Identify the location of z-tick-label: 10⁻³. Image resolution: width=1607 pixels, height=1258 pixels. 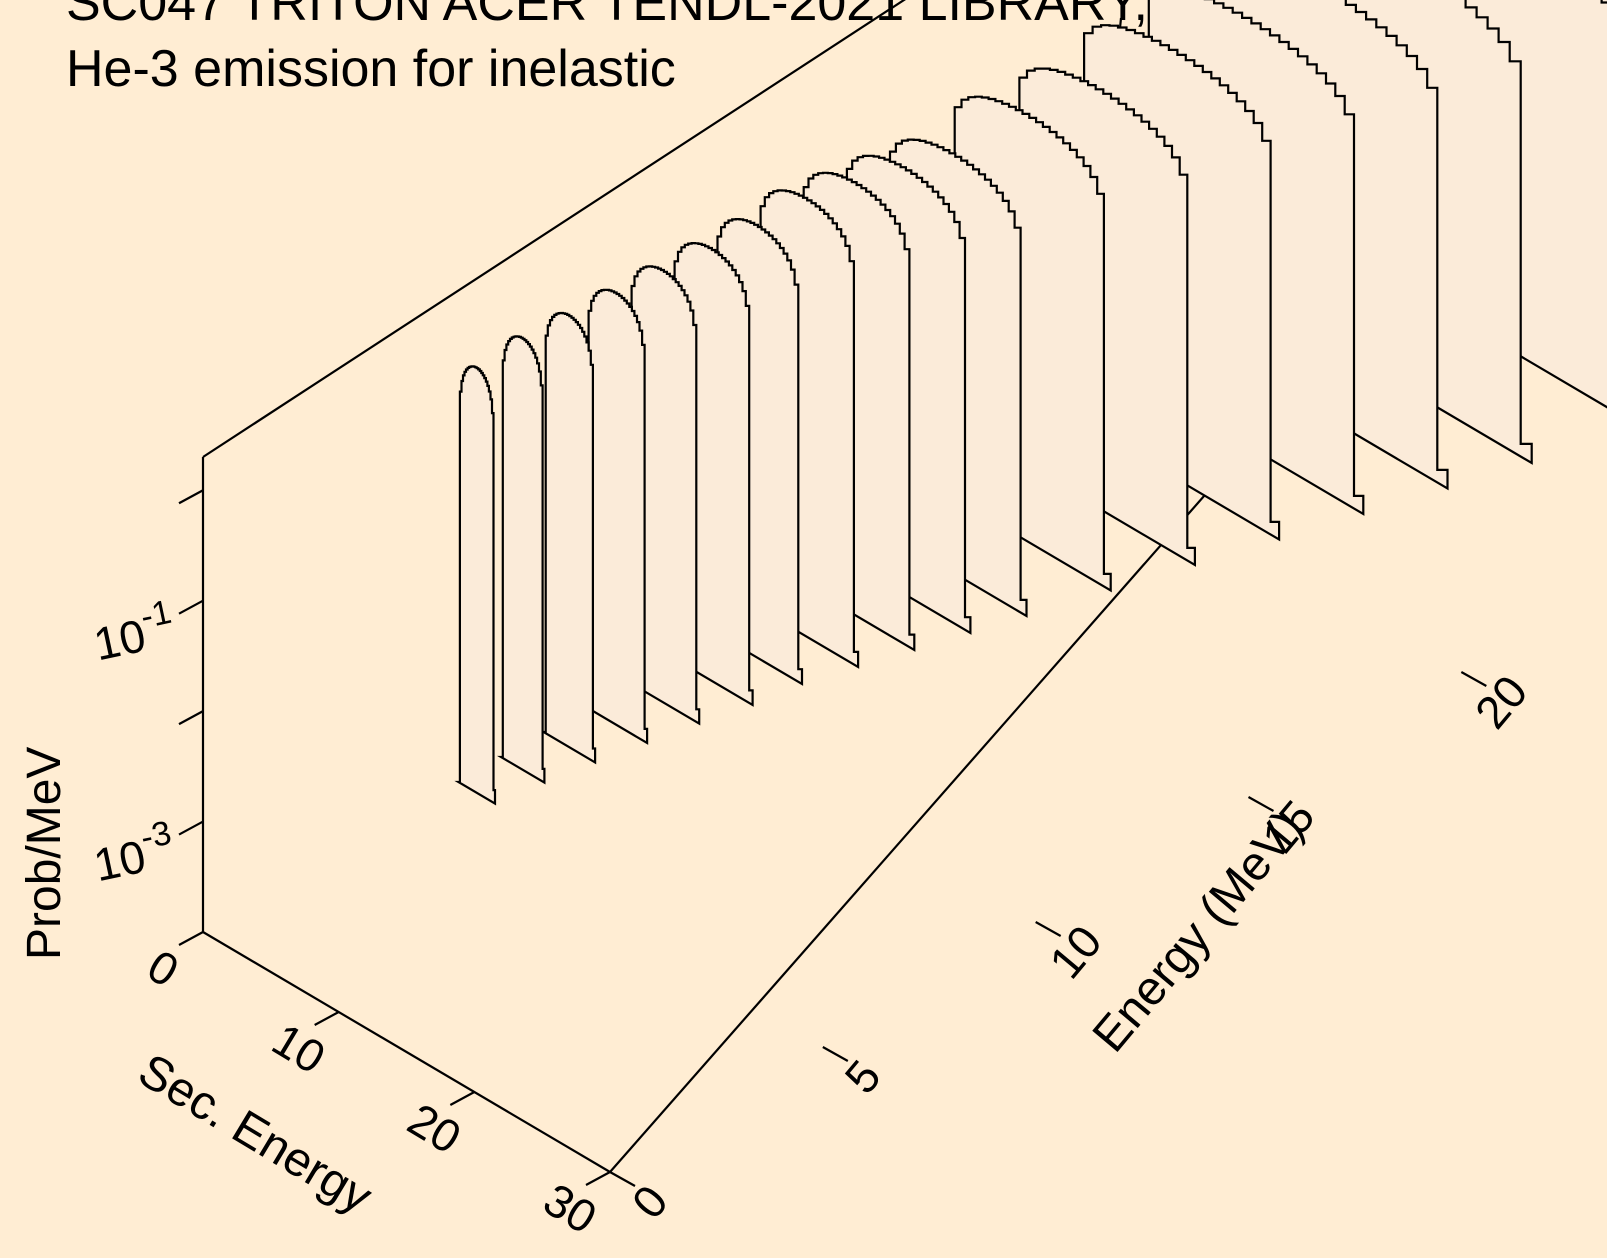
(133, 853).